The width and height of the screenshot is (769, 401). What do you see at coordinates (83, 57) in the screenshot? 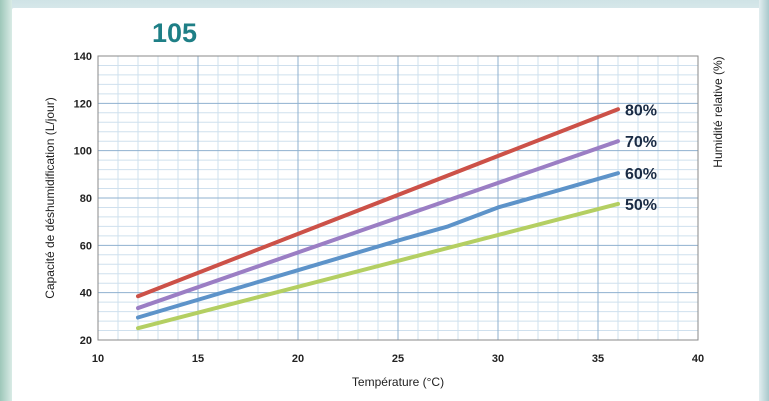
I see `y-tick-label: 140` at bounding box center [83, 57].